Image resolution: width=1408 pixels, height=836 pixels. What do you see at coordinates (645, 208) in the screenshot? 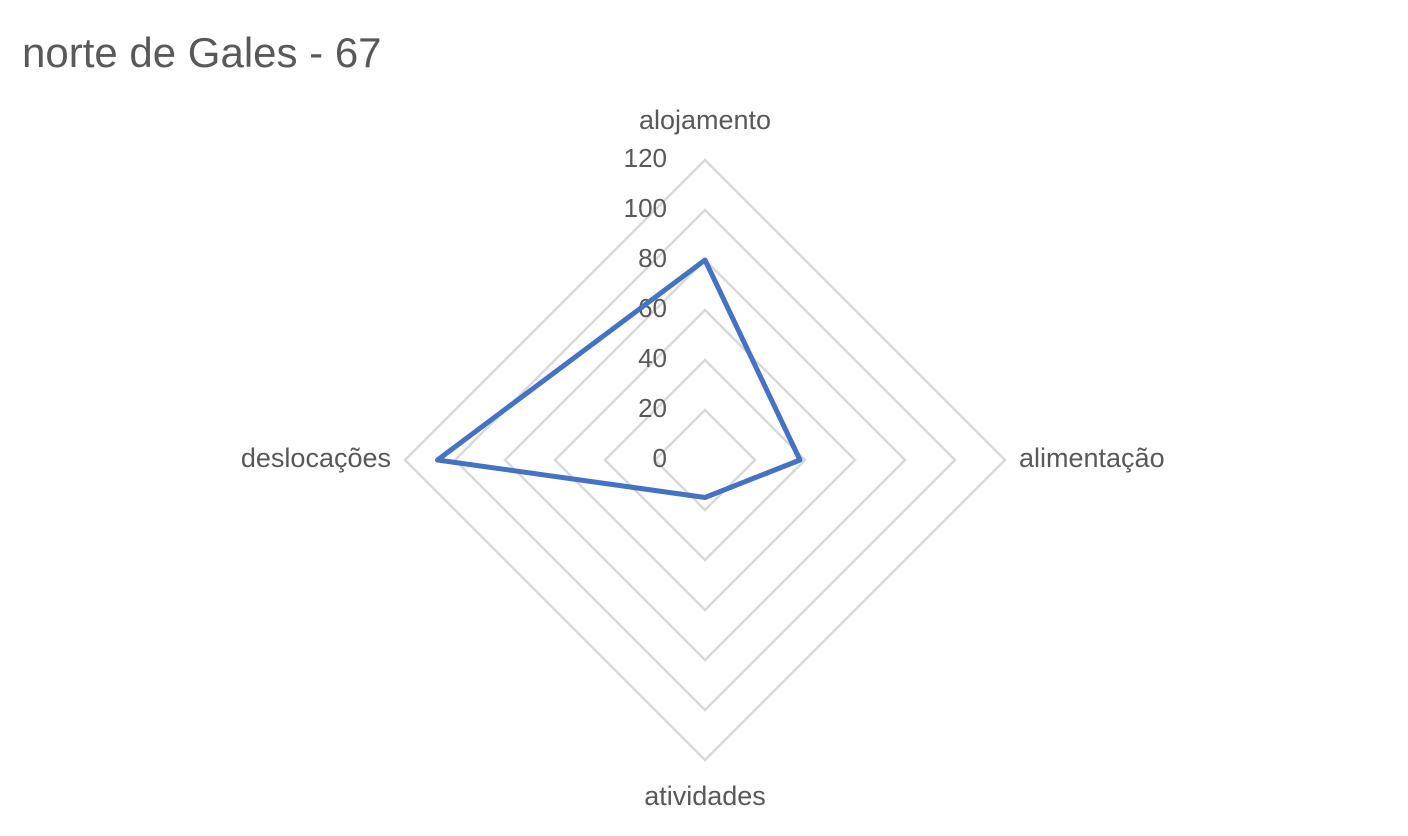
I see `r-tick-label: 100` at bounding box center [645, 208].